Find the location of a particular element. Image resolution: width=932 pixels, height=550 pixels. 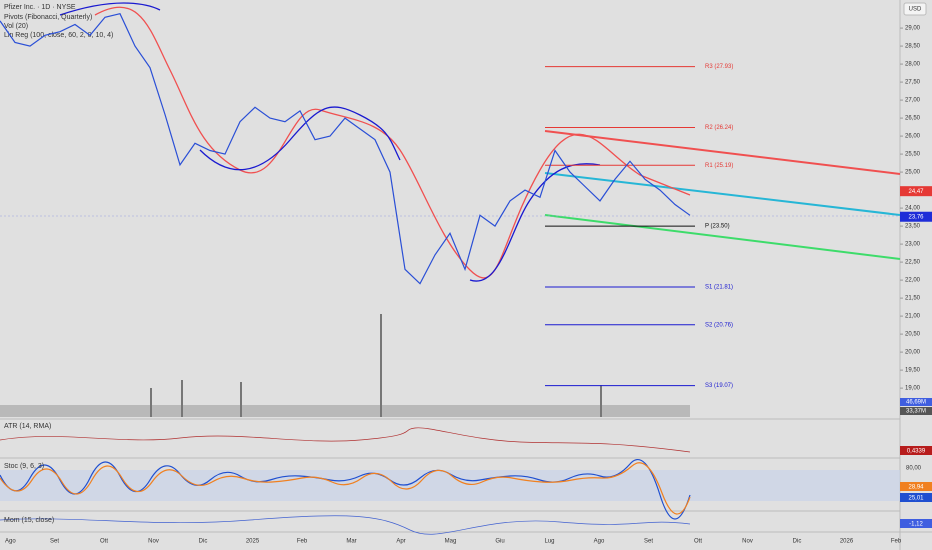

stoch-d is located at coordinates (345, 488).